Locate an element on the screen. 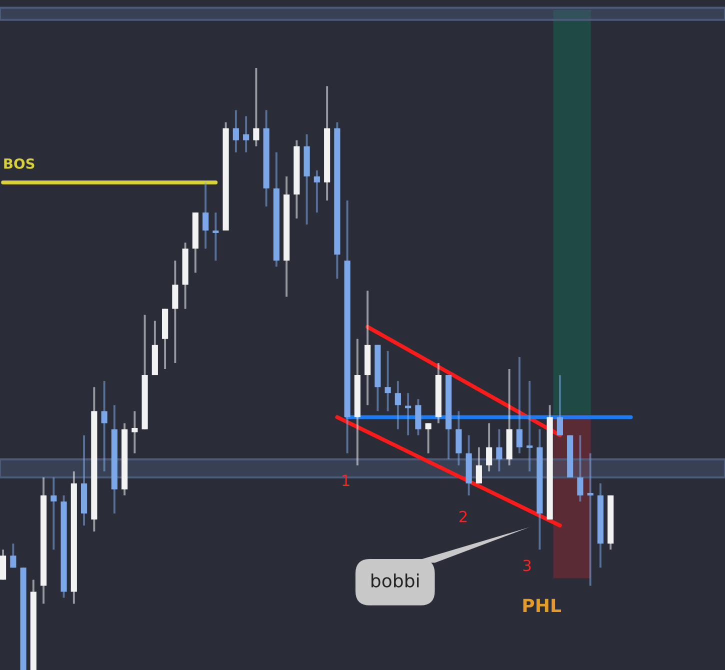  annotation: 1 is located at coordinates (346, 480).